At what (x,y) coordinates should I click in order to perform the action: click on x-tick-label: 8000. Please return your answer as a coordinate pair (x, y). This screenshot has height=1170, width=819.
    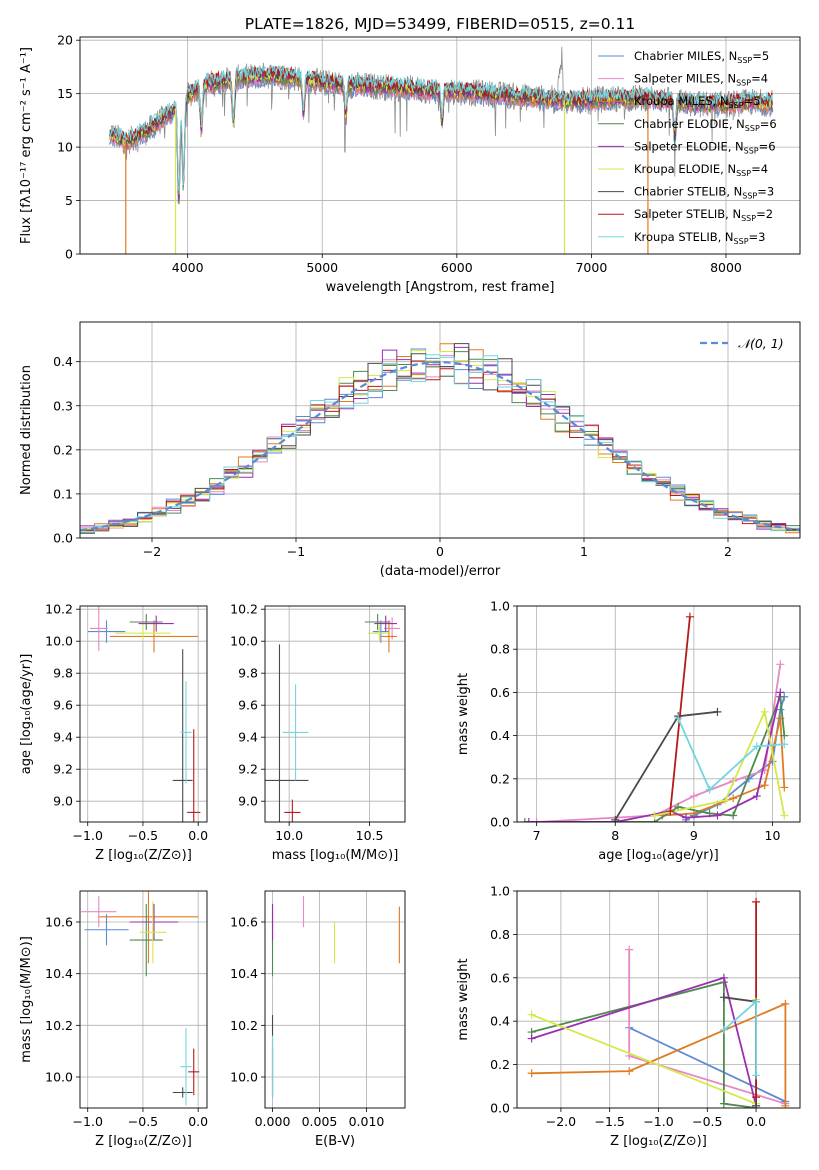
    Looking at the image, I should click on (726, 267).